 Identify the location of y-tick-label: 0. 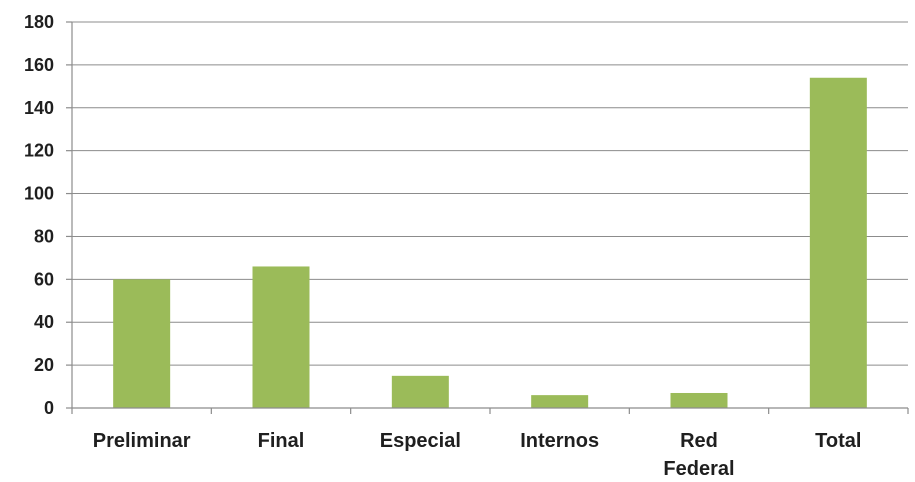
(49, 408).